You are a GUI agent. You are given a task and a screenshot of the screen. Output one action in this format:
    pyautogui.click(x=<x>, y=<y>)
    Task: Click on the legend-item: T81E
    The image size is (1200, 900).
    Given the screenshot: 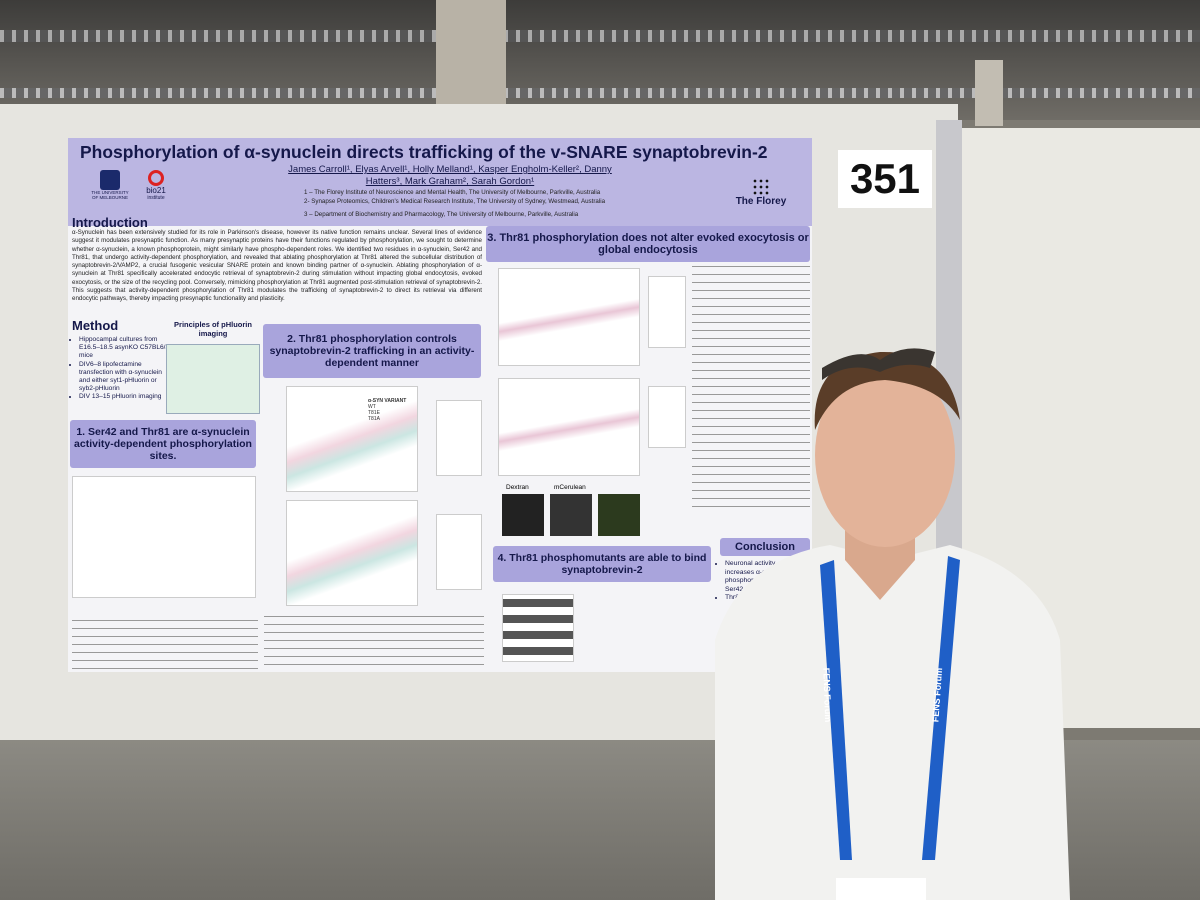 What is the action you would take?
    pyautogui.click(x=374, y=413)
    